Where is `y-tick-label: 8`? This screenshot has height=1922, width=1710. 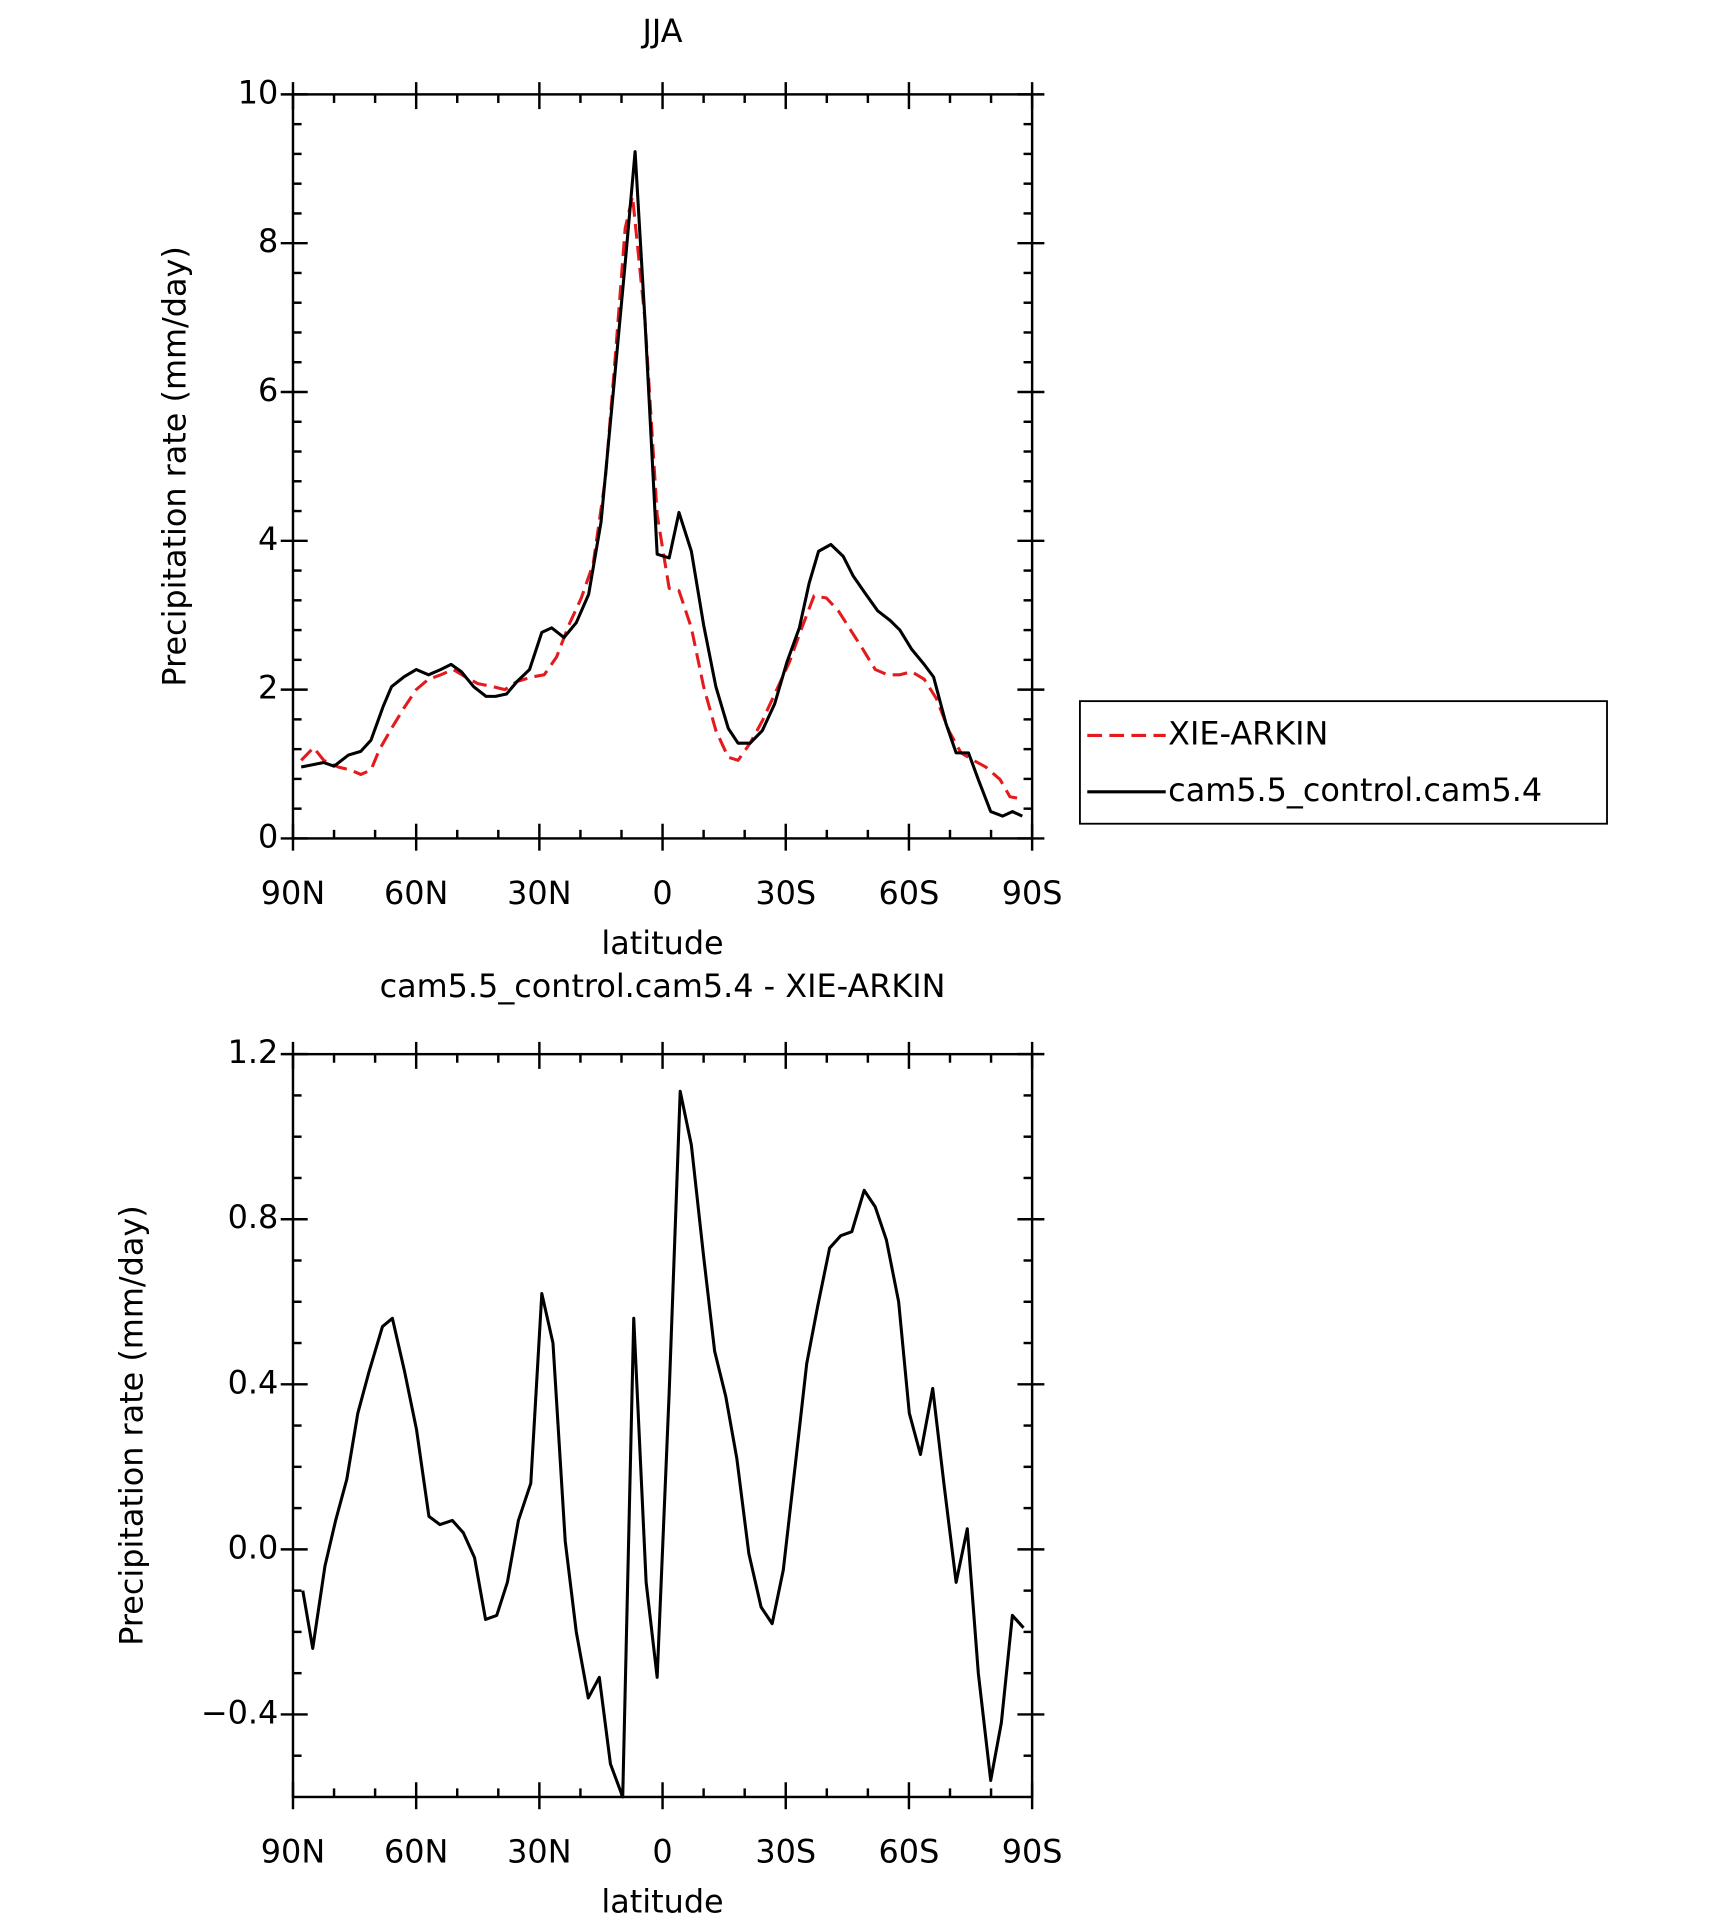
y-tick-label: 8 is located at coordinates (268, 241).